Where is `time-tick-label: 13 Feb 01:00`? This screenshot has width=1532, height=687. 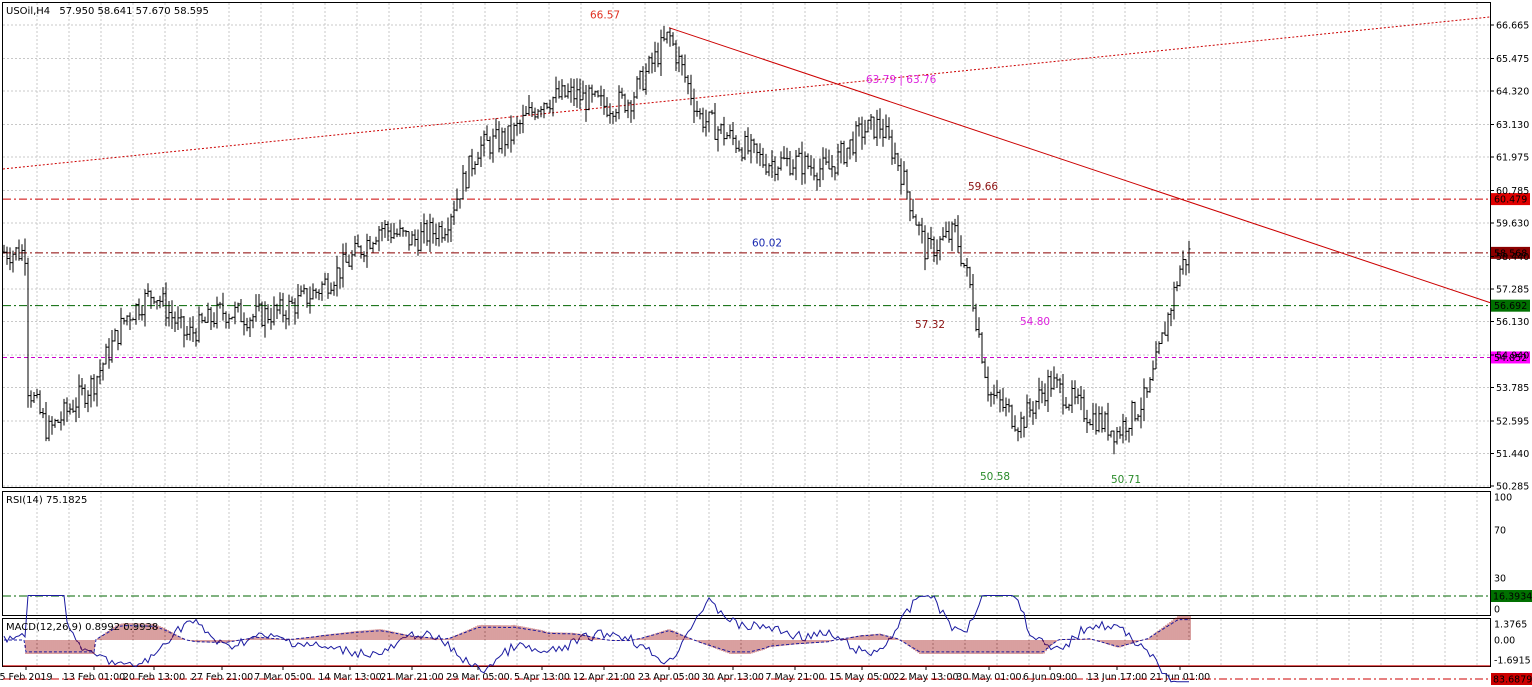
time-tick-label: 13 Feb 01:00 is located at coordinates (94, 677).